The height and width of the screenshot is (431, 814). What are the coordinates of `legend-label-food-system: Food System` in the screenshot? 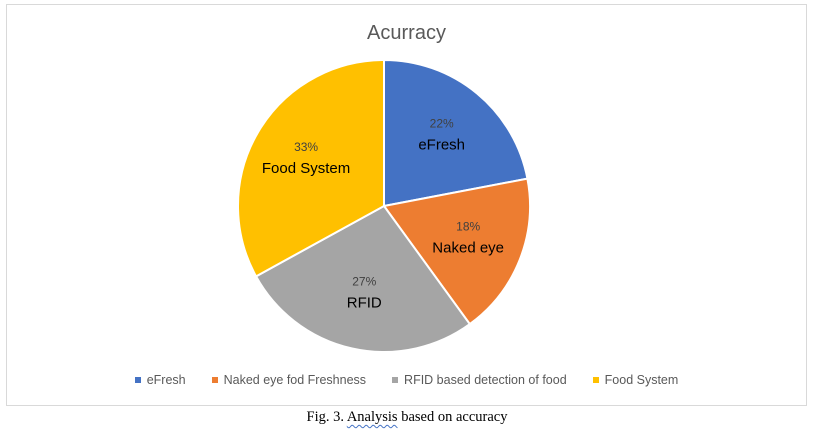 It's located at (641, 380).